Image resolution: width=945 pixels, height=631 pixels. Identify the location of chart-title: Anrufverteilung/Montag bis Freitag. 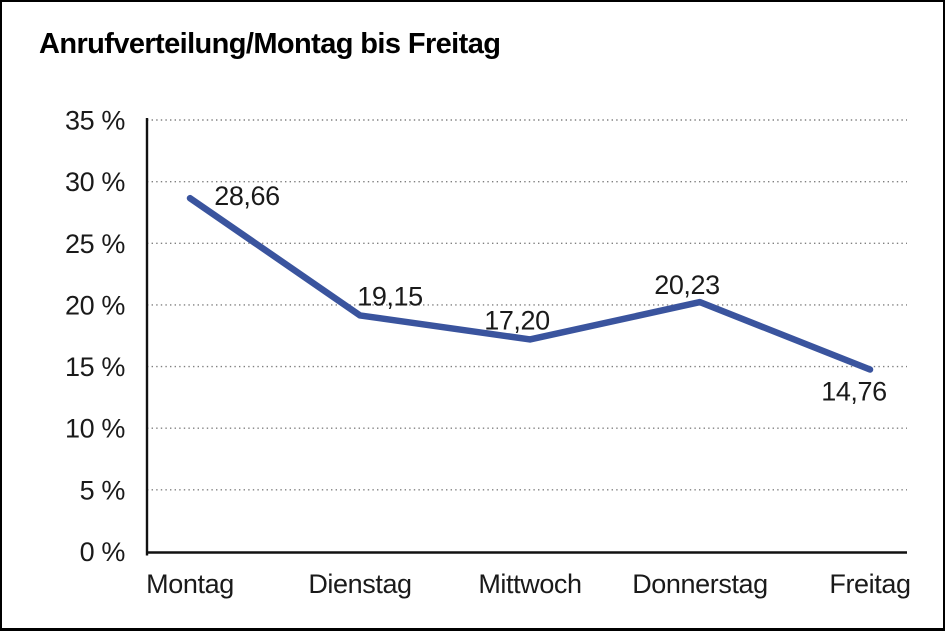
(270, 44).